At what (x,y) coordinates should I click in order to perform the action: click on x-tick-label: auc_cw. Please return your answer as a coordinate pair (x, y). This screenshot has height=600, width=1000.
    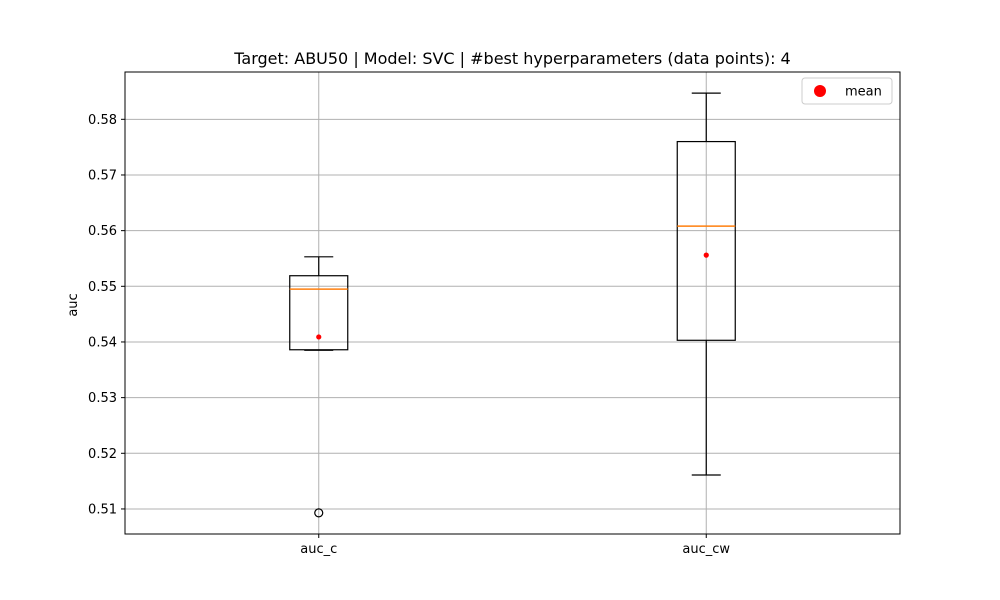
    Looking at the image, I should click on (706, 549).